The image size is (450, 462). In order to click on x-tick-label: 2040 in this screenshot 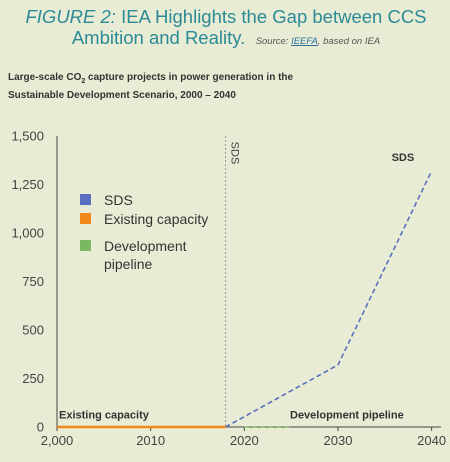, I will do `click(431, 440)`.